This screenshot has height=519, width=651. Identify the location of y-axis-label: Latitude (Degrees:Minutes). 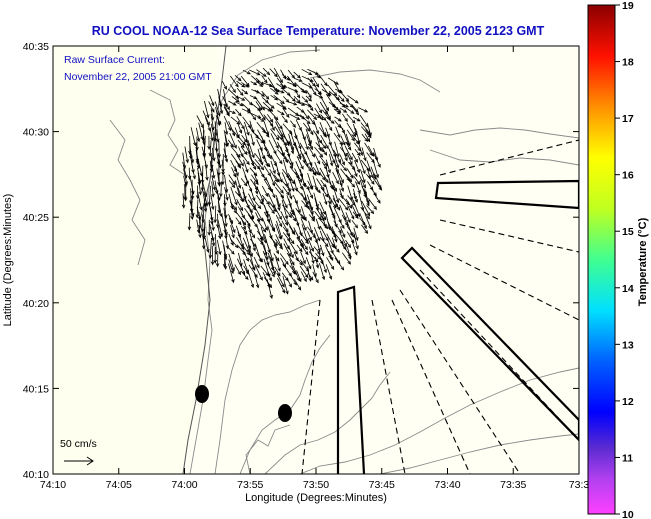
(8, 260).